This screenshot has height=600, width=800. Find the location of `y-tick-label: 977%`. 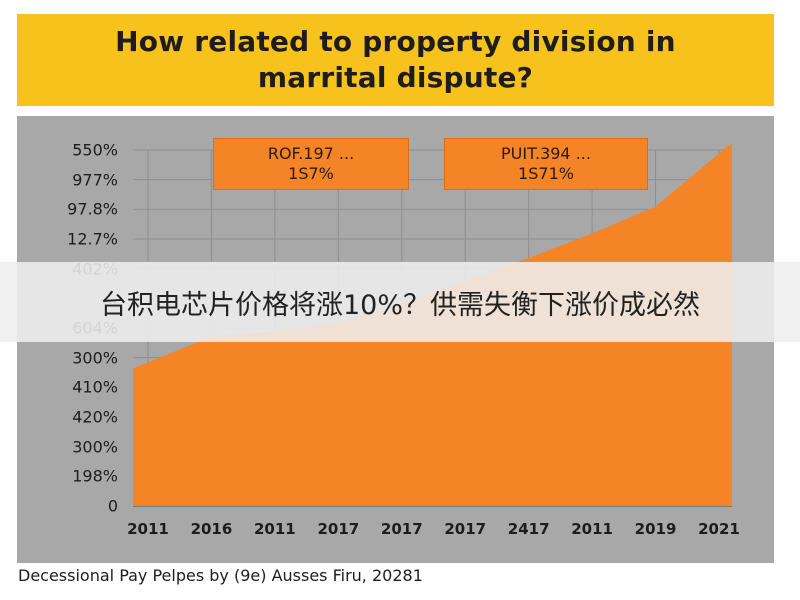

y-tick-label: 977% is located at coordinates (95, 180).